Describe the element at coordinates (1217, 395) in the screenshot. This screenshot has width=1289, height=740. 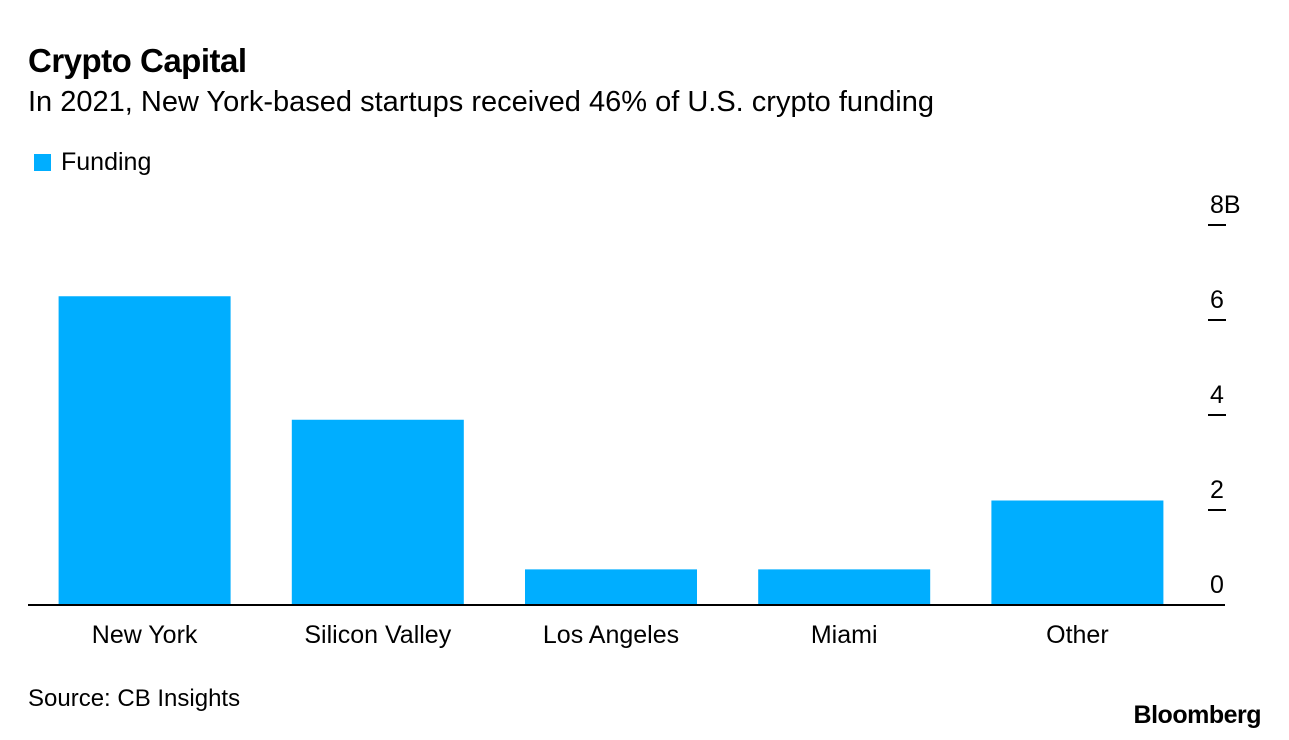
I see `y-tick-label: 4` at that location.